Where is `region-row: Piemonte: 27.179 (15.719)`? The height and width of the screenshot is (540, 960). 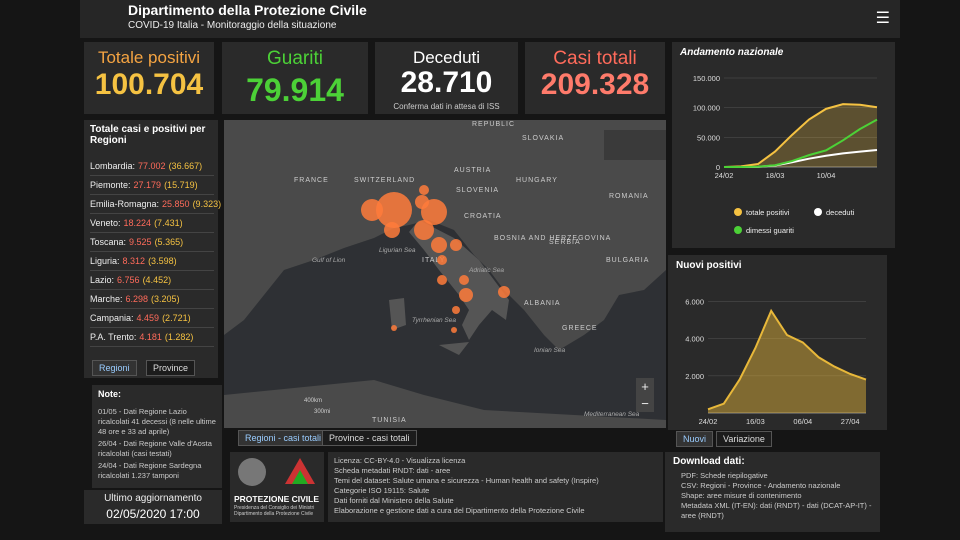 region-row: Piemonte: 27.179 (15.719) is located at coordinates (152, 186).